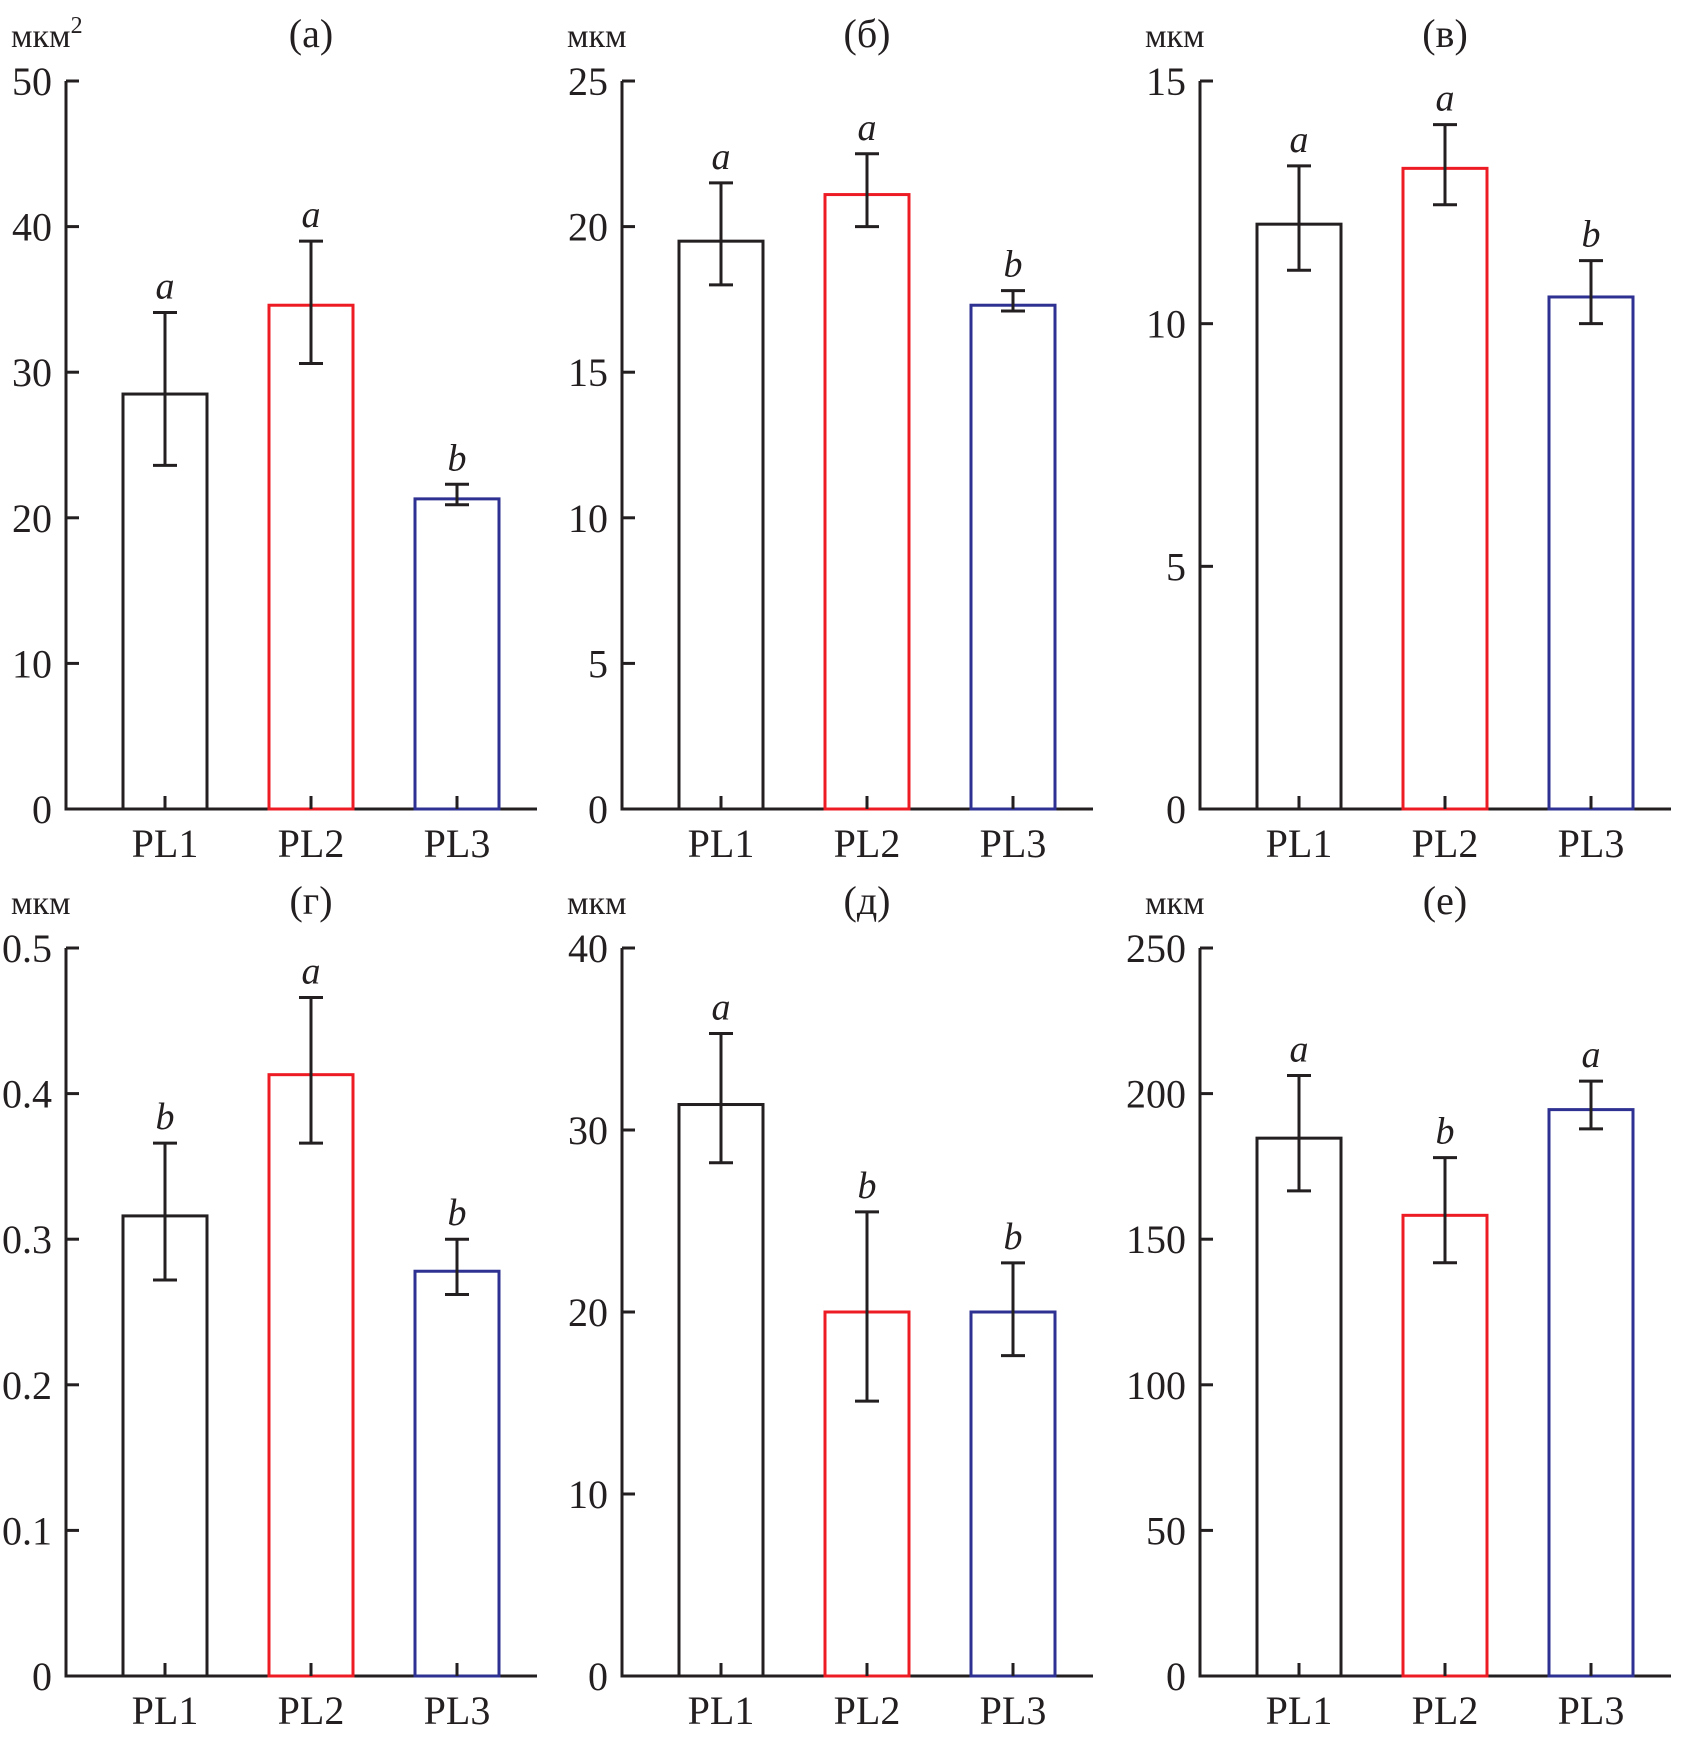 The image size is (1694, 1737). What do you see at coordinates (867, 33) in the screenshot?
I see `panel-title: (б)` at bounding box center [867, 33].